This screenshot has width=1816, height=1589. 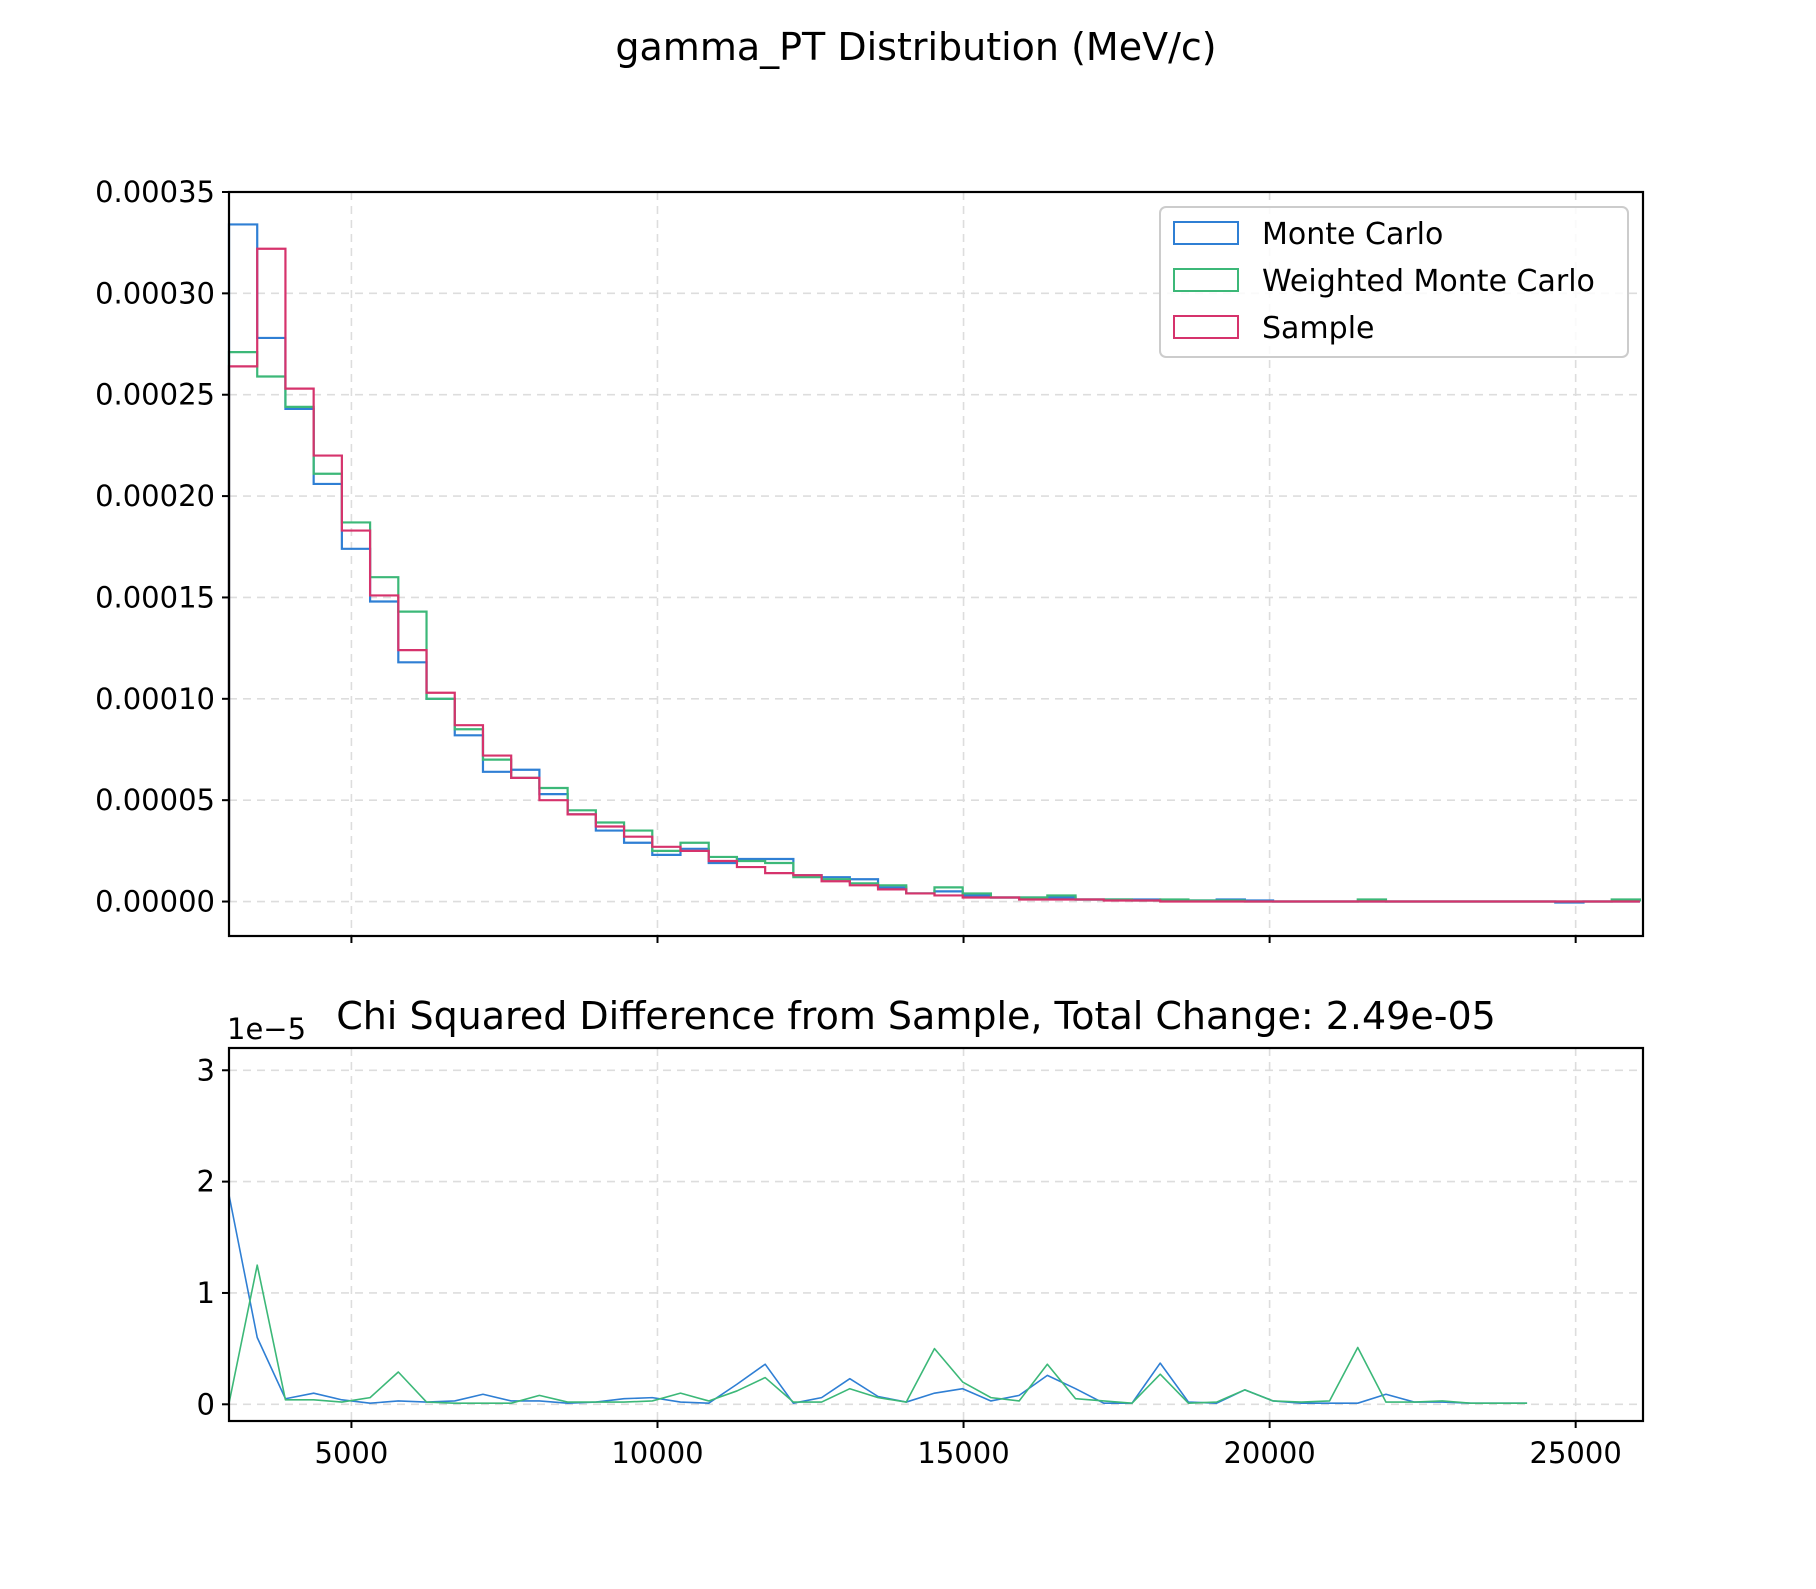 What do you see at coordinates (155, 800) in the screenshot?
I see `top-y-tick-label-1: 0.00005` at bounding box center [155, 800].